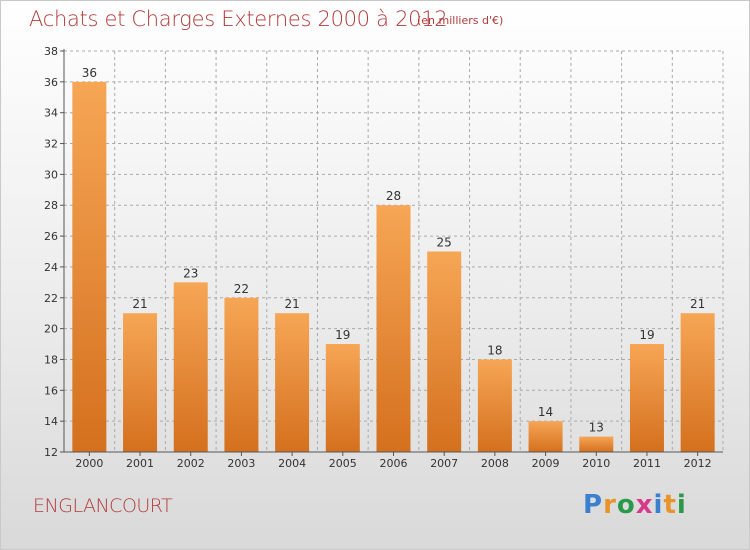 This screenshot has height=550, width=750. I want to click on x-tick-label: 2008, so click(495, 463).